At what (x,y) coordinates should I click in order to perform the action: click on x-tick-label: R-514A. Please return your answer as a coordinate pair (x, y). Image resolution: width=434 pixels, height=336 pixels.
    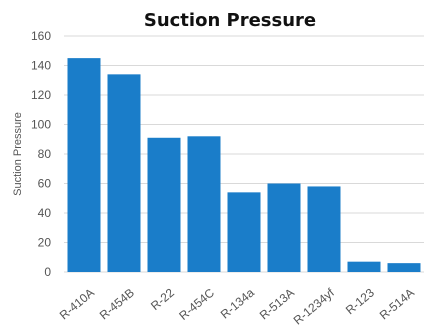
    Looking at the image, I should click on (397, 304).